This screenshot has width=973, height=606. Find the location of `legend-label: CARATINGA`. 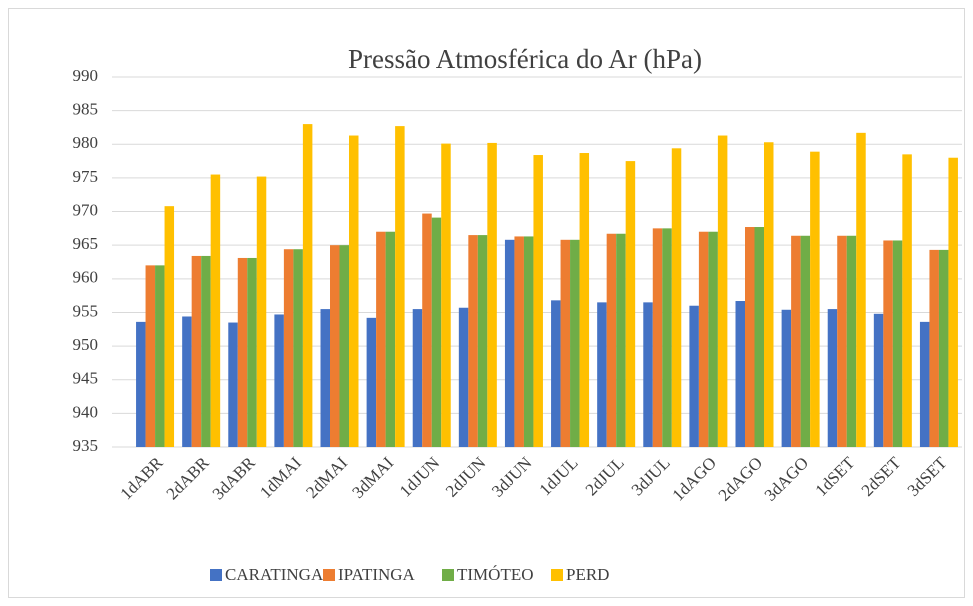

legend-label: CARATINGA is located at coordinates (274, 574).